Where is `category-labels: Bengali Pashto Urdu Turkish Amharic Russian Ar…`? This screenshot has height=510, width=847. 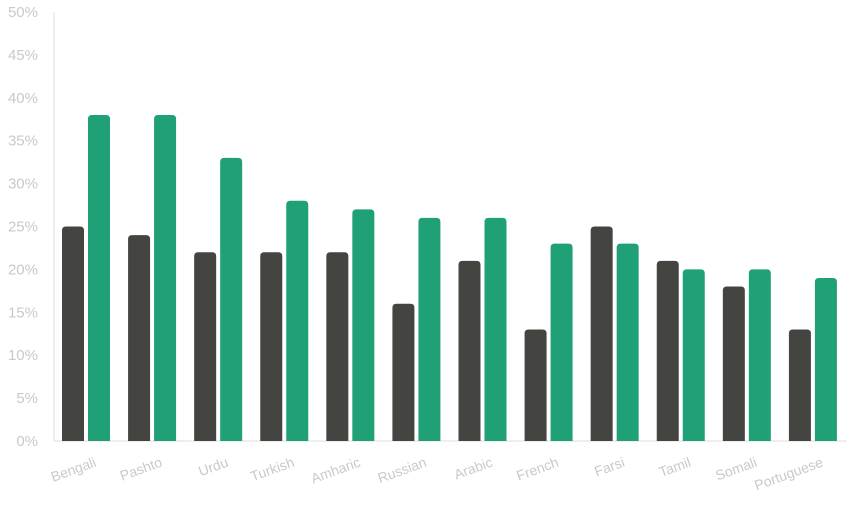 category-labels: Bengali Pashto Urdu Turkish Amharic Russian Ar… is located at coordinates (437, 474).